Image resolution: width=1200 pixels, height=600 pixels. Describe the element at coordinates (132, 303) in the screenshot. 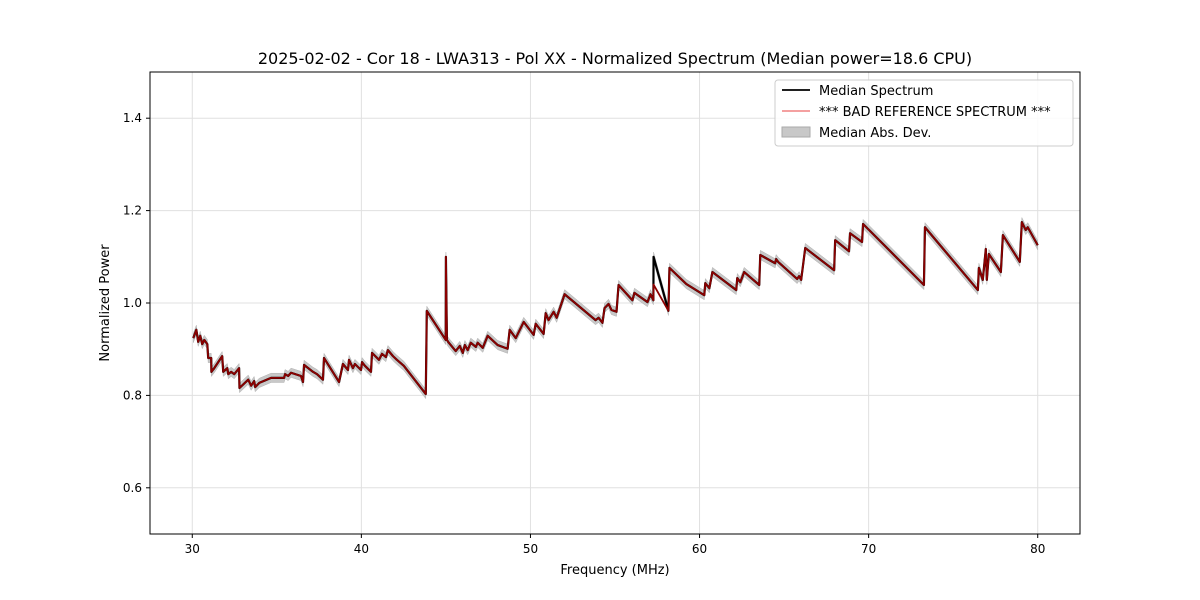

I see `y-tick-label: 1.0` at that location.